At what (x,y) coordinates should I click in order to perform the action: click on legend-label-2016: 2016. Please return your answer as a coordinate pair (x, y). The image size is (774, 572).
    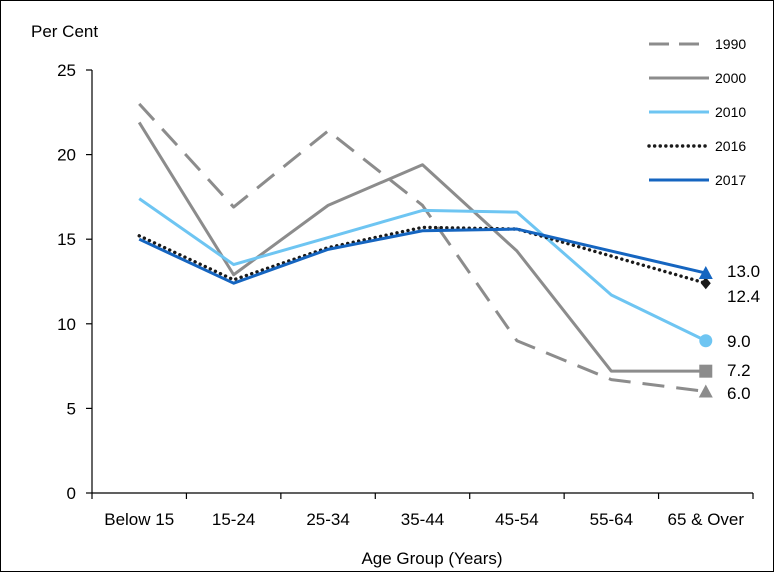
    Looking at the image, I should click on (730, 146).